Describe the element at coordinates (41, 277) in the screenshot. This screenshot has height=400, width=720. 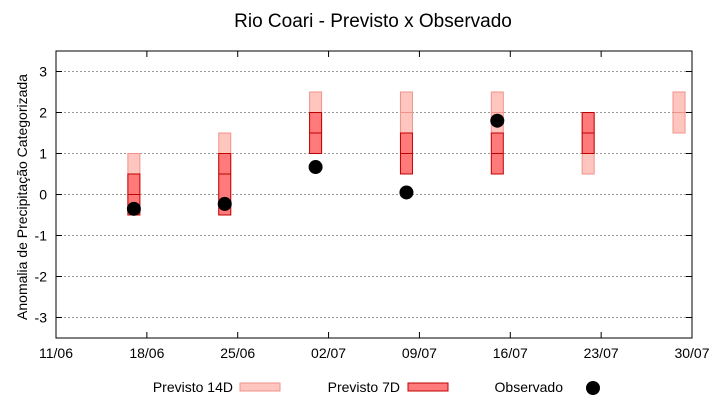
I see `y-tick-label: -2` at that location.